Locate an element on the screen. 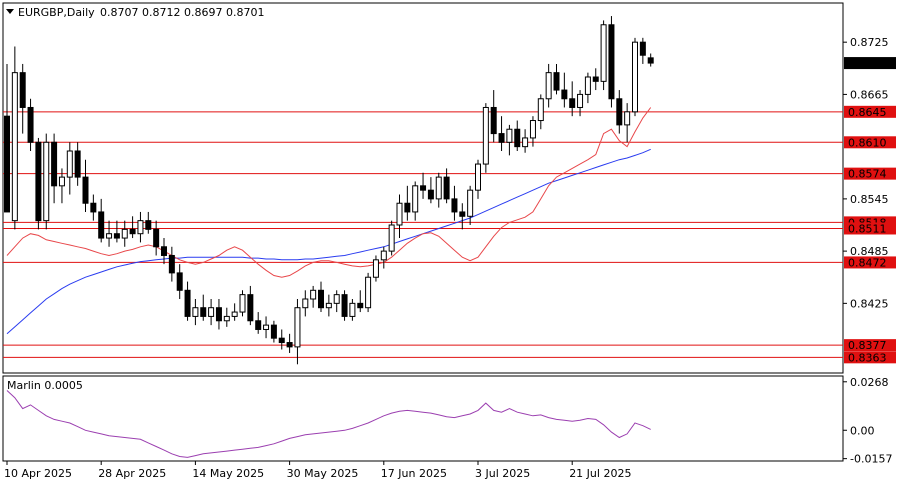 The image size is (900, 486). level-label: 0.8610 is located at coordinates (867, 142).